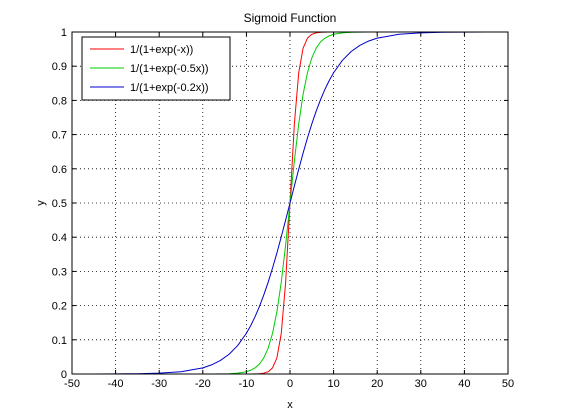  I want to click on legend-label-3: 1/(1+exp(-0.2x)), so click(169, 88).